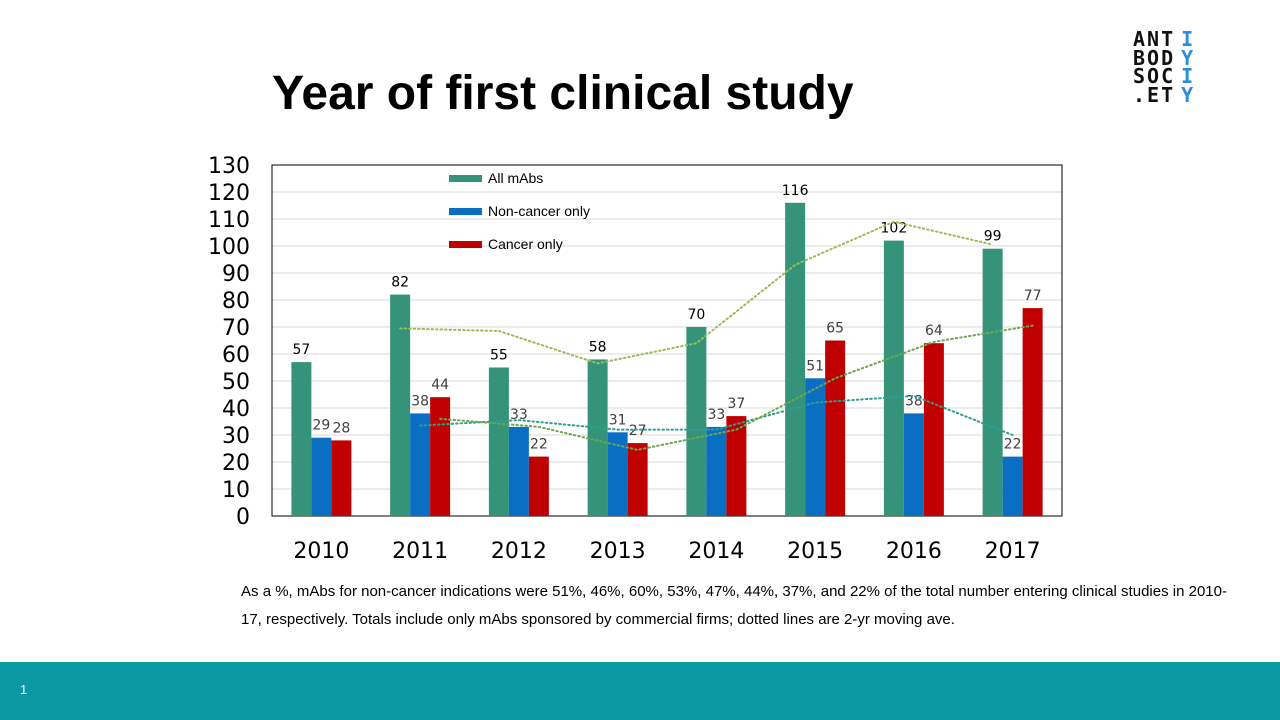  I want to click on logo-row: SOC I, so click(1164, 76).